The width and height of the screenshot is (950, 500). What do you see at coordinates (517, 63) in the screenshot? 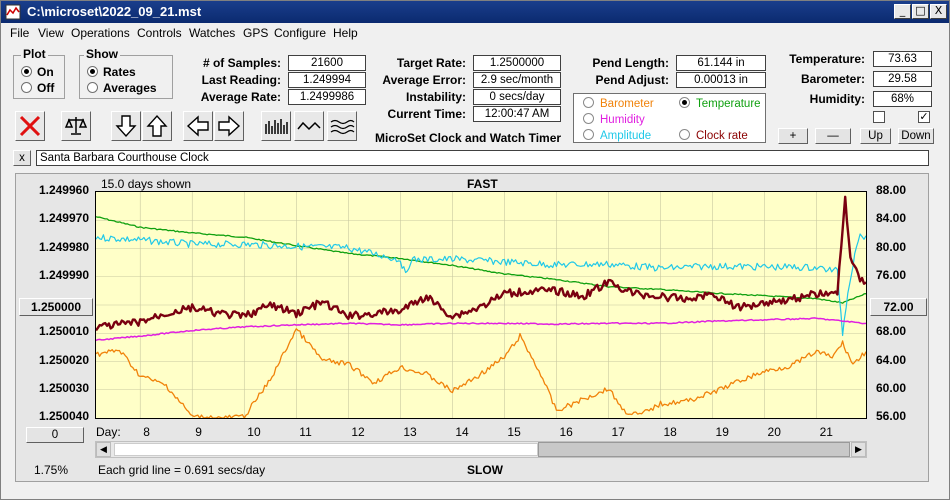
I see `target-rate-value: 1.2500000` at bounding box center [517, 63].